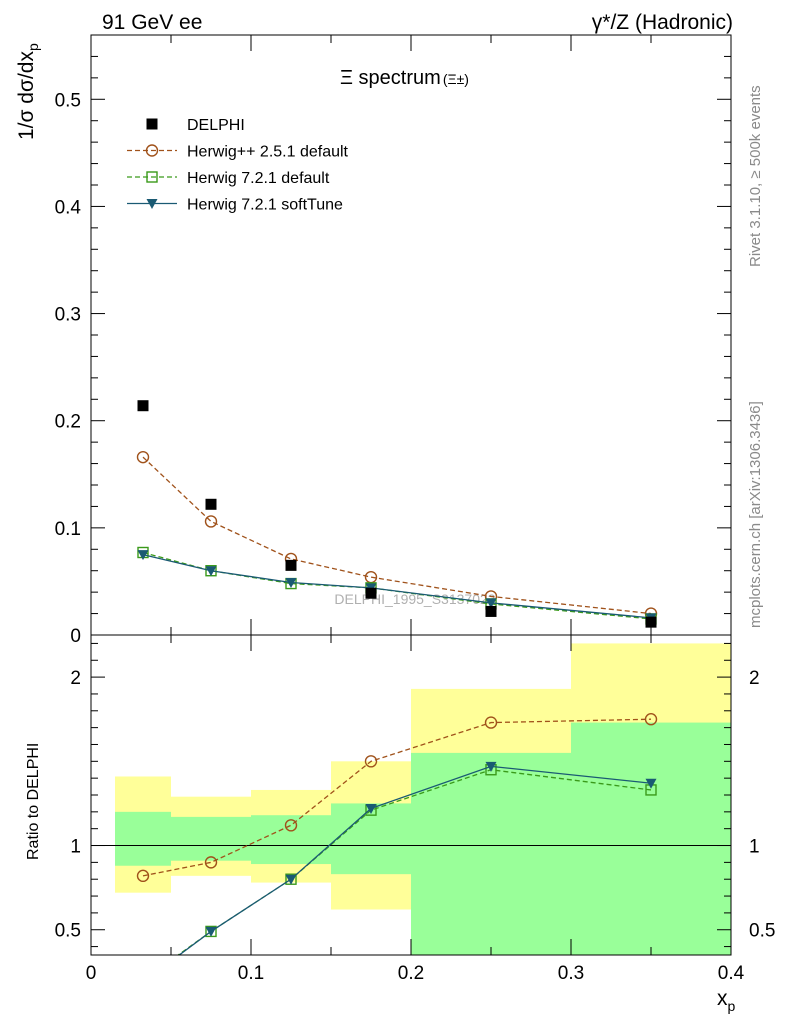 Image resolution: width=786 pixels, height=1024 pixels. Describe the element at coordinates (397, 797) in the screenshot. I see `ratio-herwigpp-line` at that location.